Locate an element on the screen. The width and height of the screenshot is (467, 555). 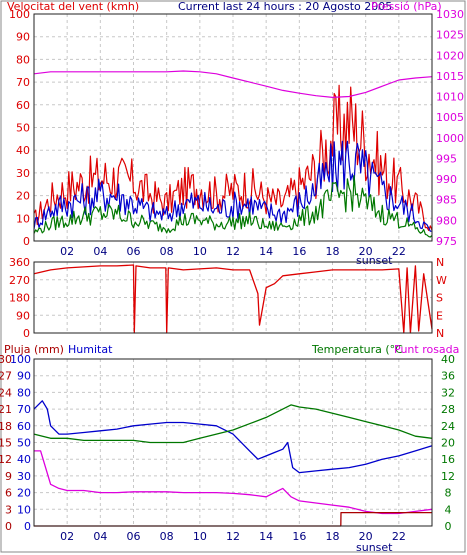
humidity-line is located at coordinates (233, 437).